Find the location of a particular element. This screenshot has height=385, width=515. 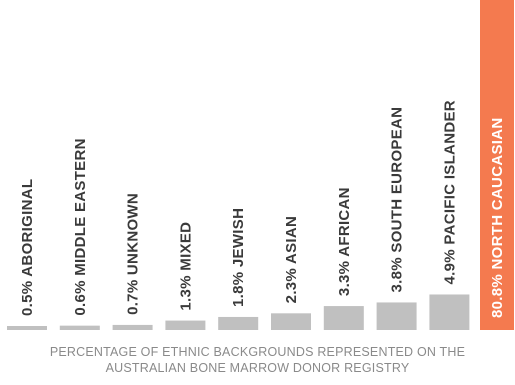

bar-aboriginal is located at coordinates (27, 328).